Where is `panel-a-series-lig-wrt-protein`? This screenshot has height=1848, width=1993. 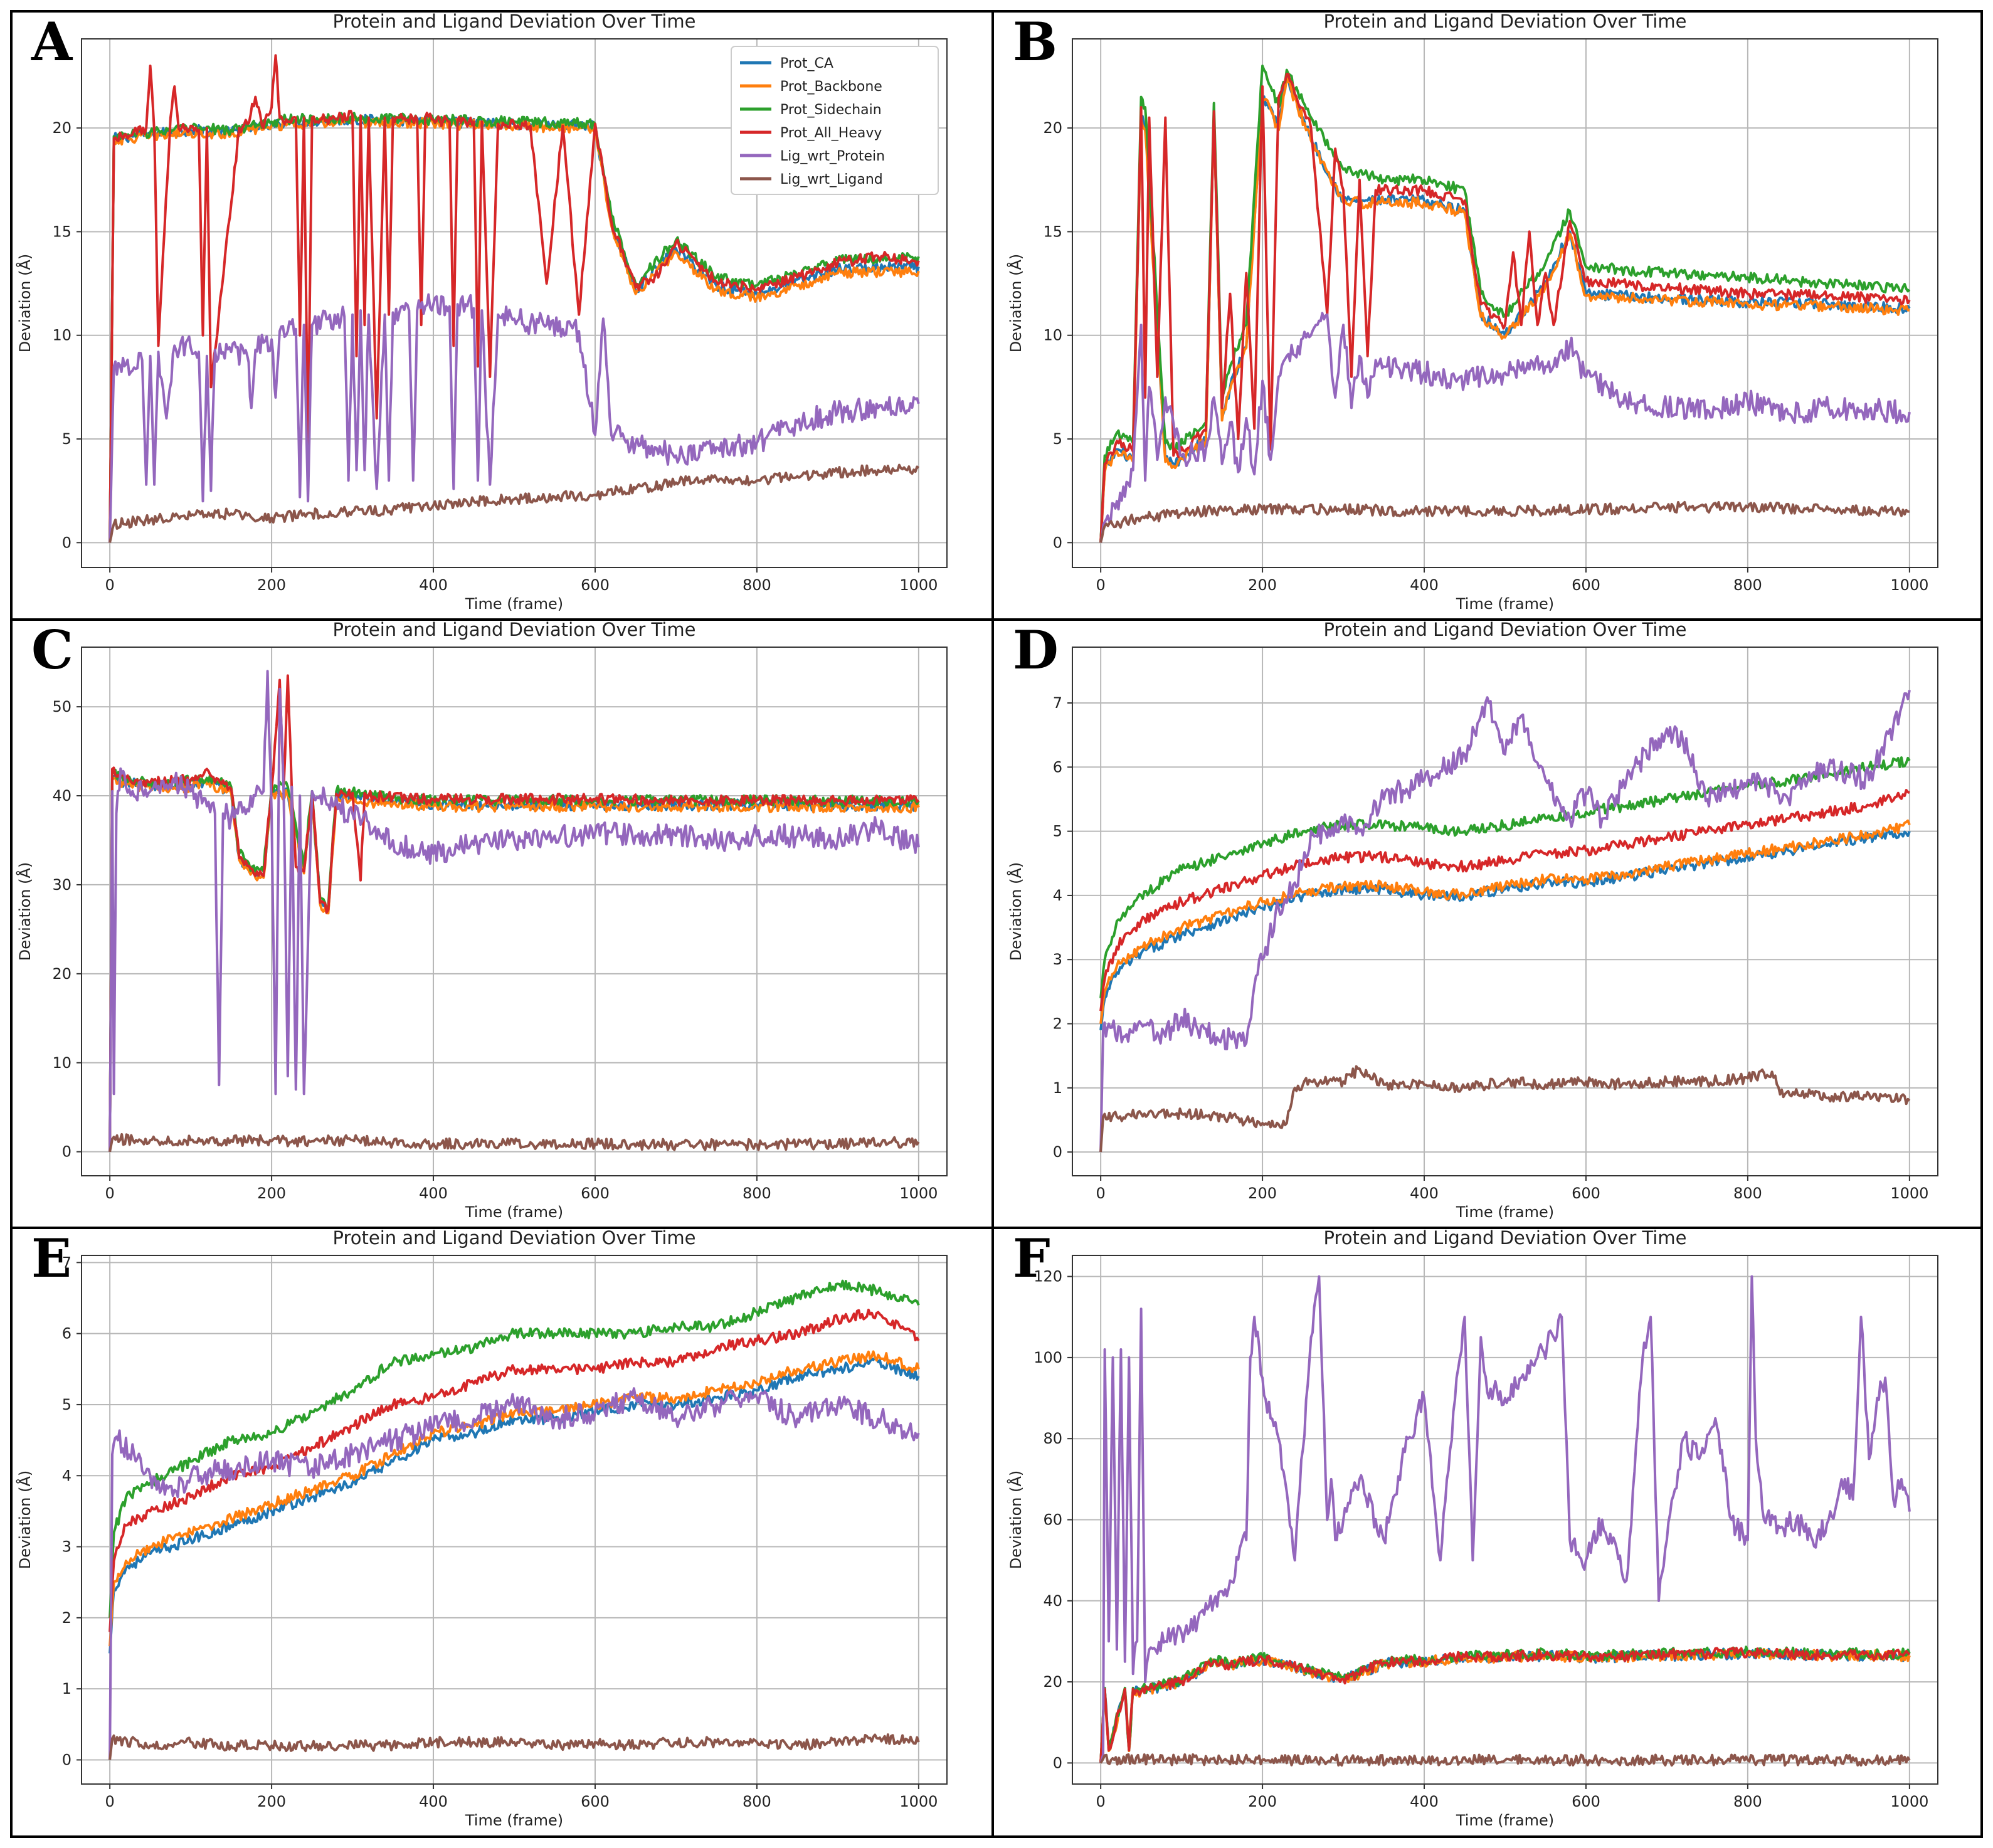 panel-a-series-lig-wrt-protein is located at coordinates (514, 418).